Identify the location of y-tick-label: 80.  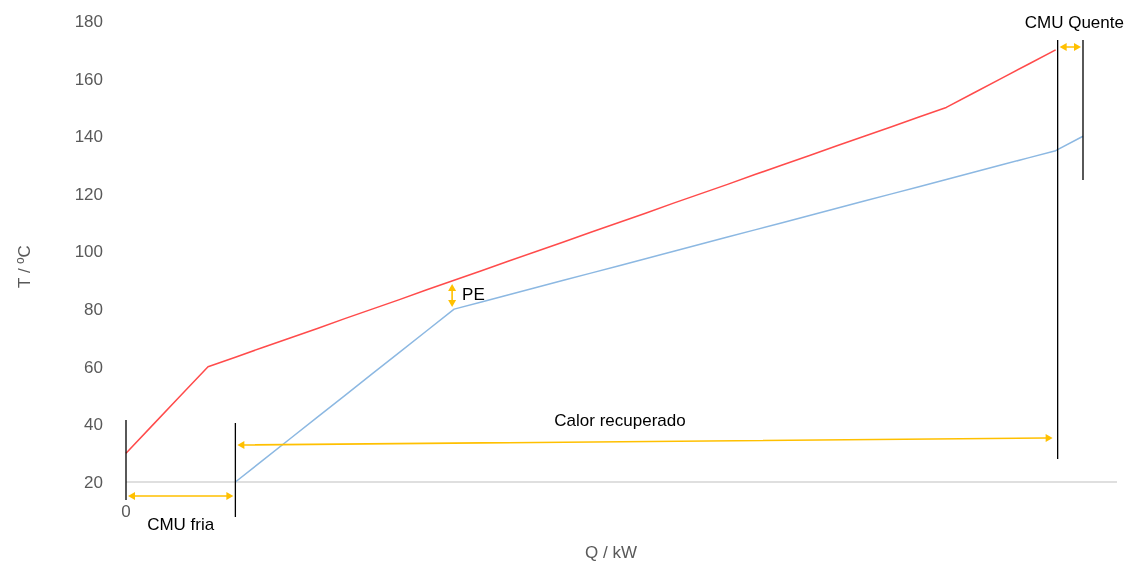
(93, 310).